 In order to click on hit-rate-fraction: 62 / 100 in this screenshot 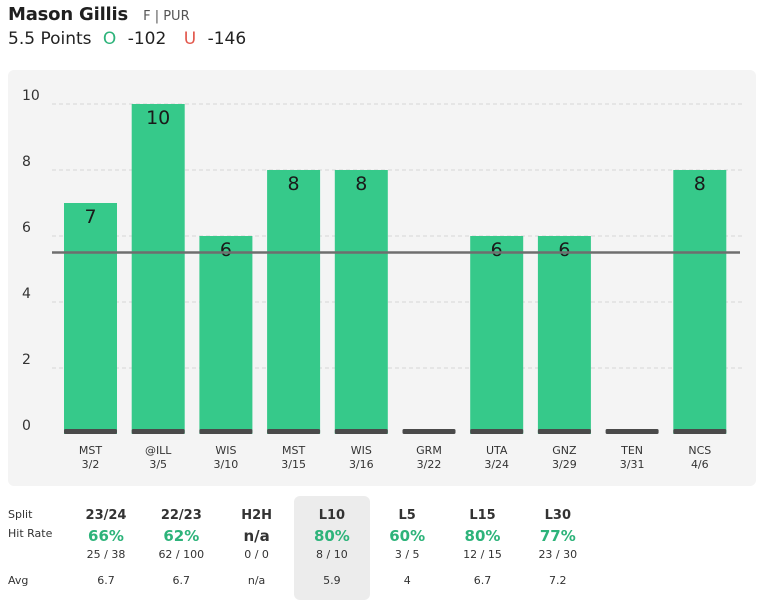, I will do `click(181, 554)`.